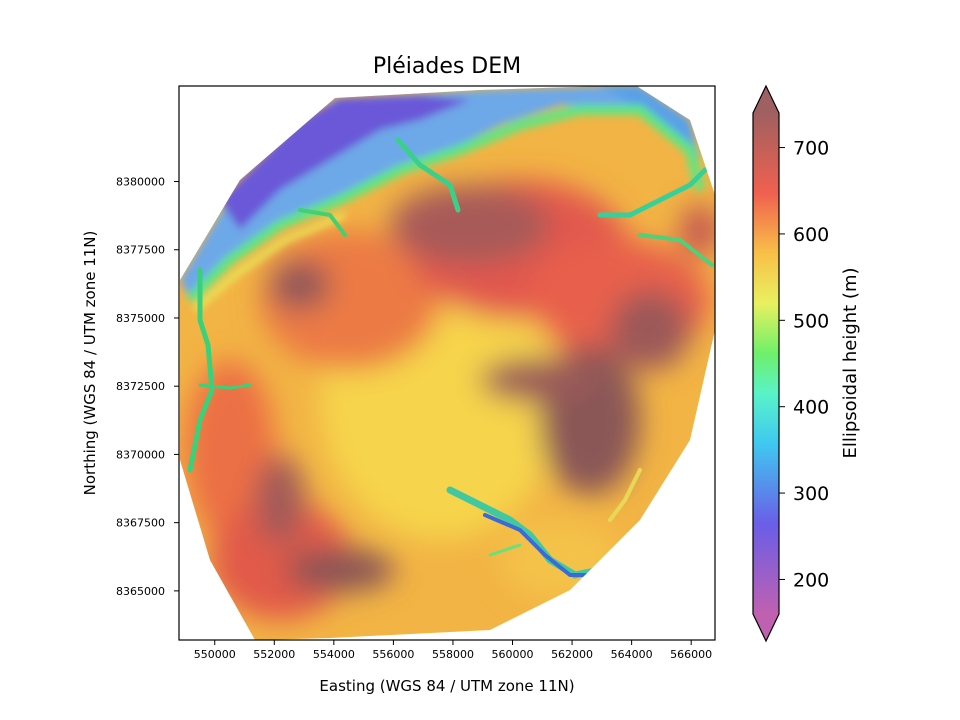 The width and height of the screenshot is (960, 720). Describe the element at coordinates (632, 654) in the screenshot. I see `x-tick-label: 564000` at that location.